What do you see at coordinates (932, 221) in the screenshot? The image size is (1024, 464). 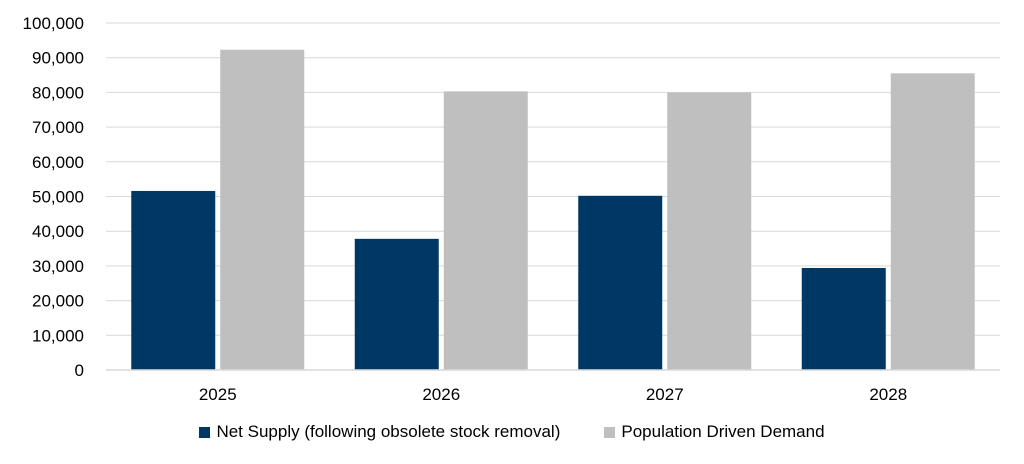 I see `bar-population-demand-2028` at bounding box center [932, 221].